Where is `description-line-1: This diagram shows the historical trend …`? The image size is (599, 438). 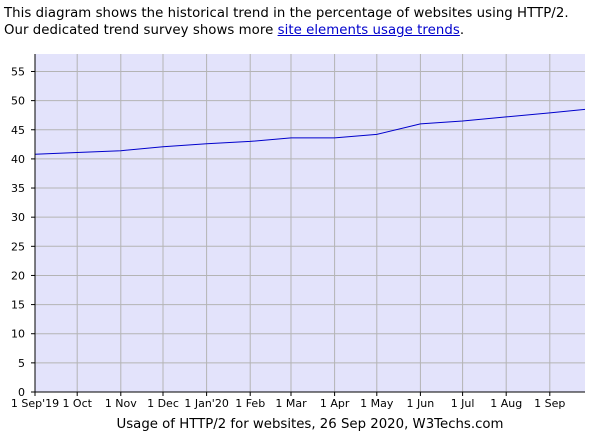 description-line-1: This diagram shows the historical trend … is located at coordinates (286, 13).